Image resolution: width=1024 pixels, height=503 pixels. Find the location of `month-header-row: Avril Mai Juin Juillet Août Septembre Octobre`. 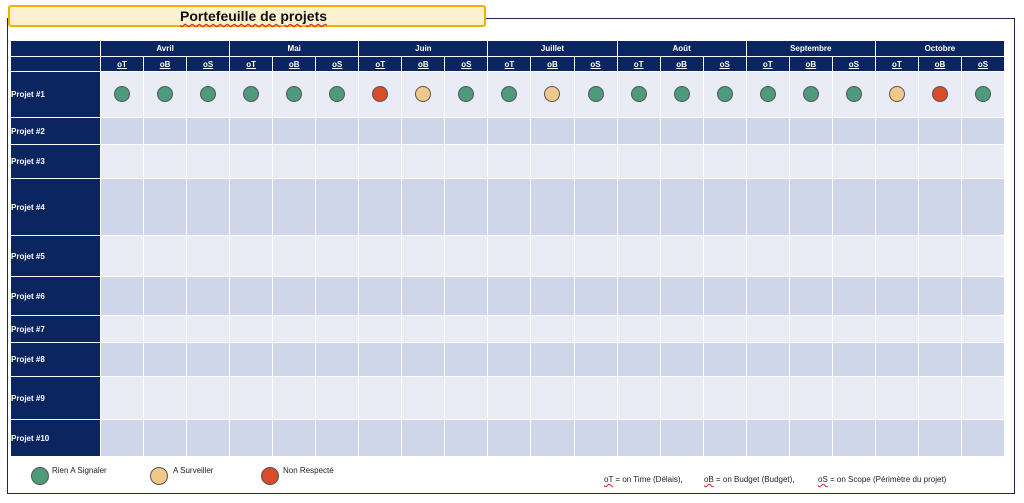

month-header-row: Avril Mai Juin Juillet Août Septembre Octobre is located at coordinates (508, 48).